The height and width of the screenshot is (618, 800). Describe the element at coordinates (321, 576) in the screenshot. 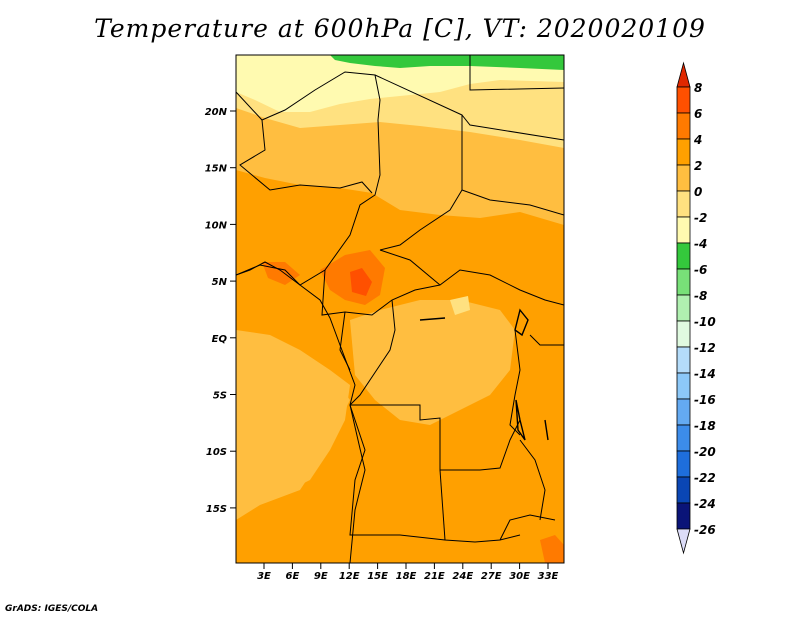

I see `x-tick-label: 9E` at that location.